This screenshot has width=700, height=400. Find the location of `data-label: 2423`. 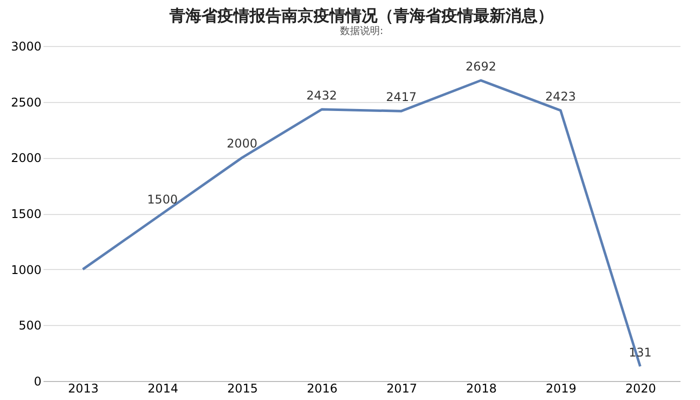

data-label: 2423 is located at coordinates (560, 96).